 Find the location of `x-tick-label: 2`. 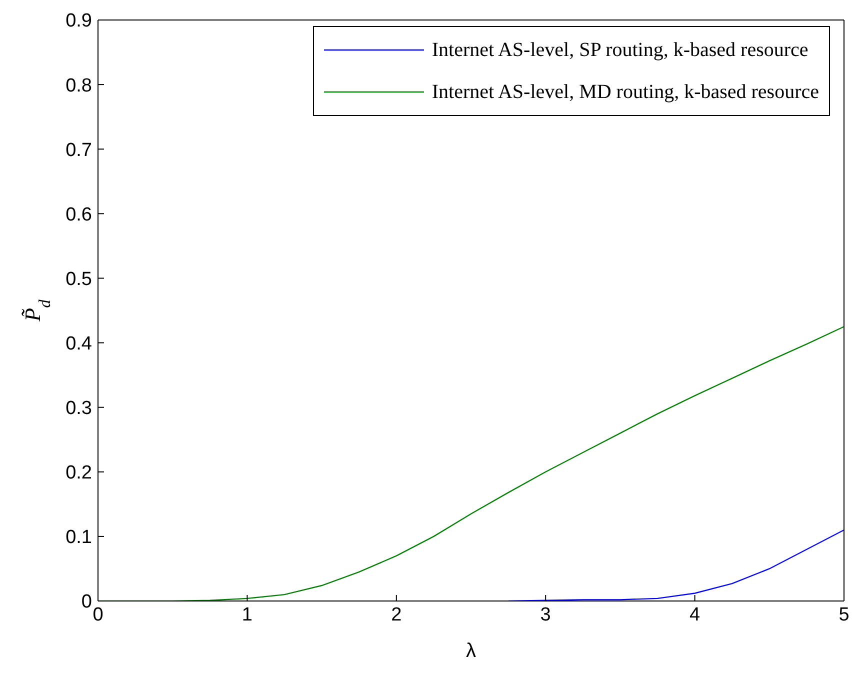

x-tick-label: 2 is located at coordinates (396, 615).